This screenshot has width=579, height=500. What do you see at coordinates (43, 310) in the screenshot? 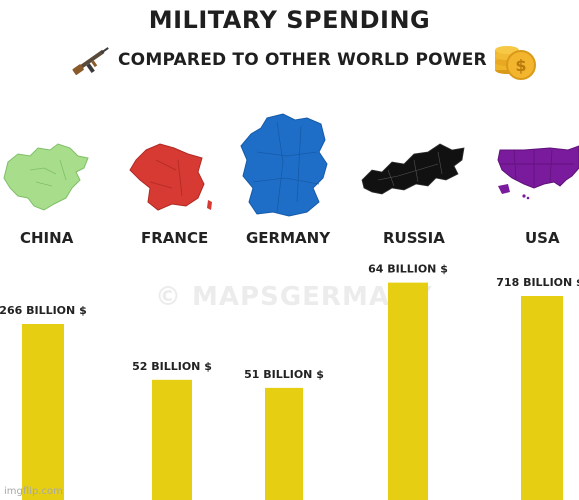
I see `data-label-china: 266 BILLION $` at bounding box center [43, 310].